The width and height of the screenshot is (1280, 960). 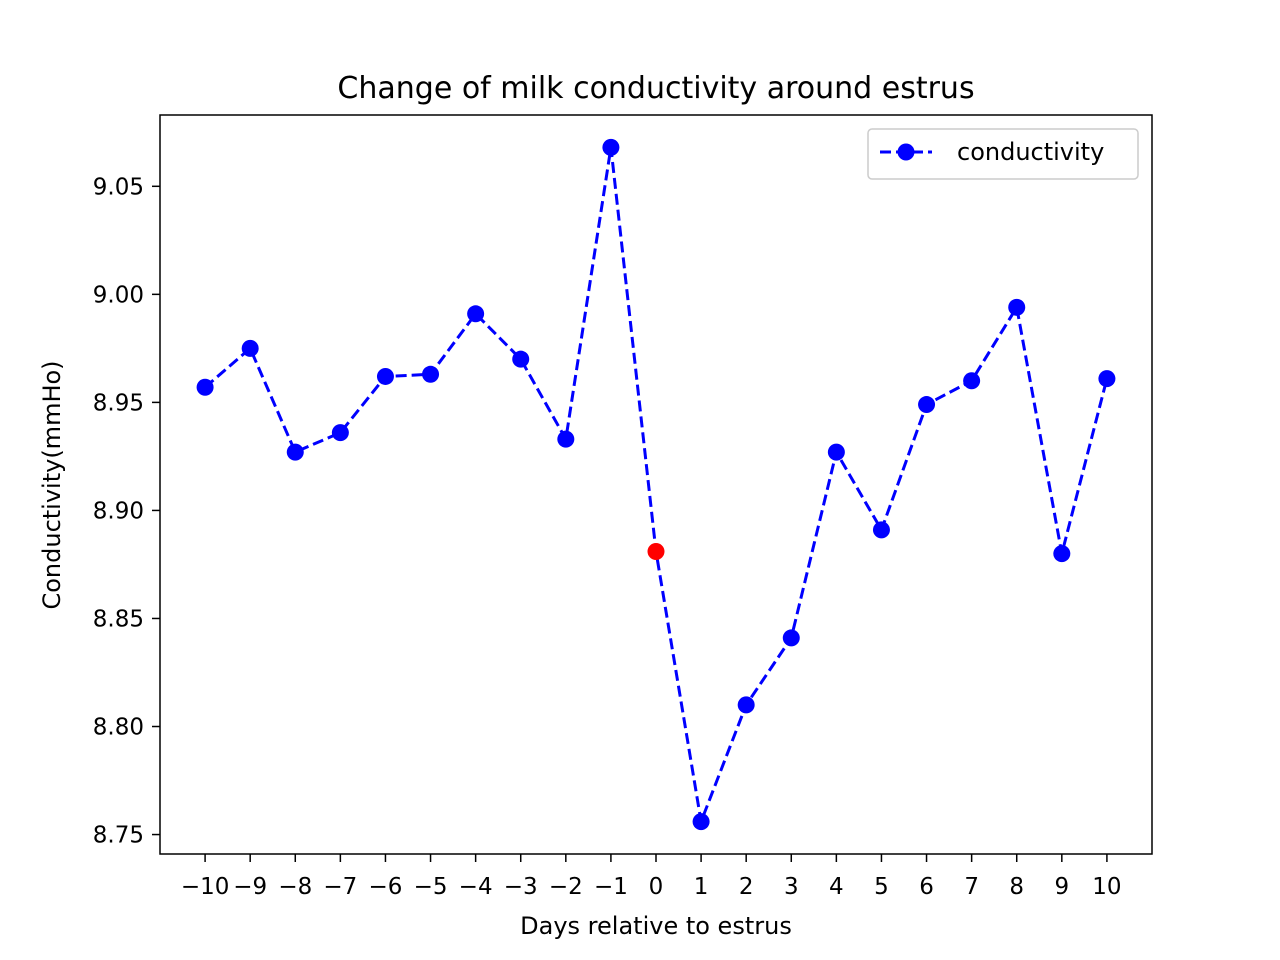 I want to click on x-tick-label: 10, so click(x=1106, y=887).